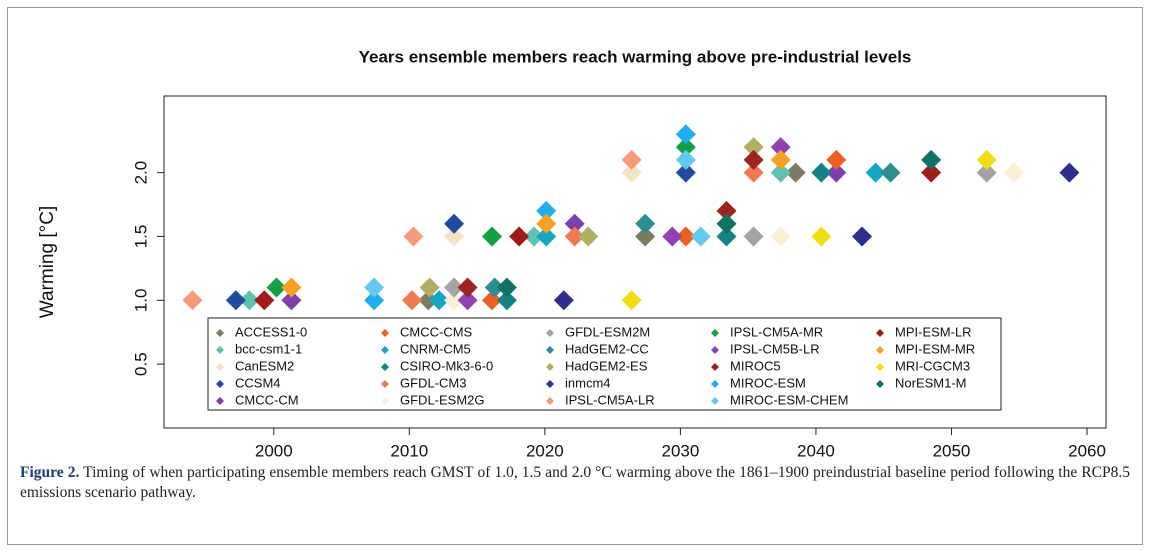 This screenshot has height=551, width=1151. I want to click on legend-label: MIROC5, so click(755, 365).